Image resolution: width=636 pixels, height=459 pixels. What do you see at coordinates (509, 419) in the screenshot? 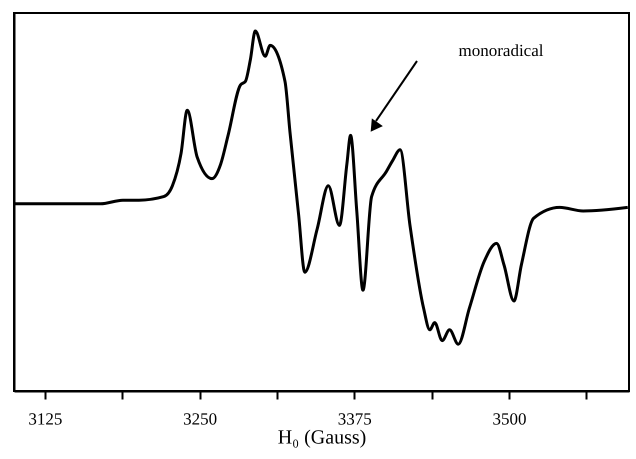
I see `x-tick-label: 3500` at bounding box center [509, 419].